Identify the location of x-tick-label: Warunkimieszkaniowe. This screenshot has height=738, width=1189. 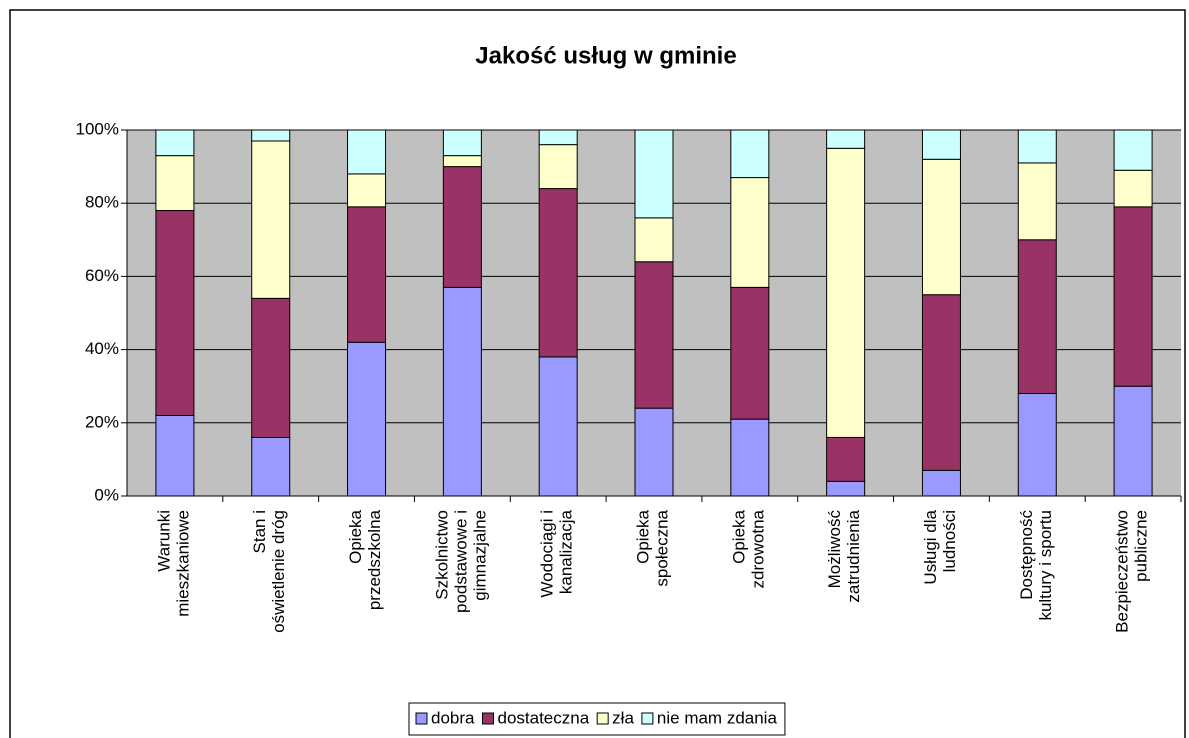
(174, 563).